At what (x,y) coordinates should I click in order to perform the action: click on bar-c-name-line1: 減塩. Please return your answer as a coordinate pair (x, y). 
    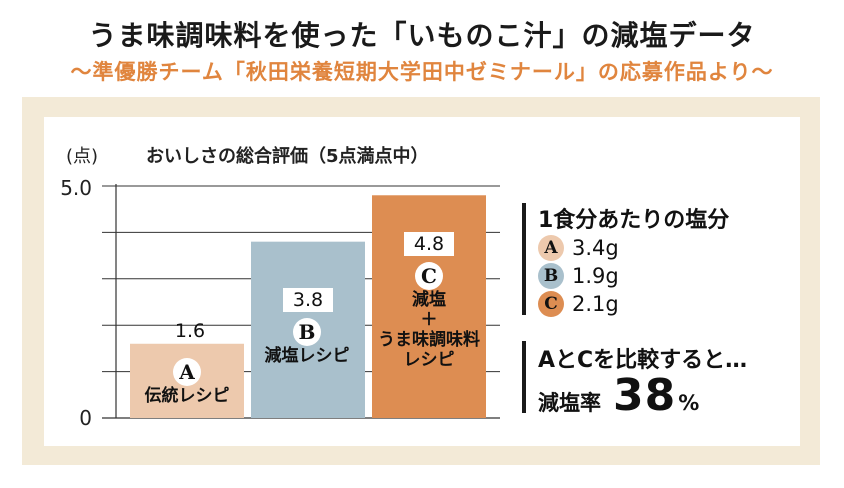
    Looking at the image, I should click on (429, 300).